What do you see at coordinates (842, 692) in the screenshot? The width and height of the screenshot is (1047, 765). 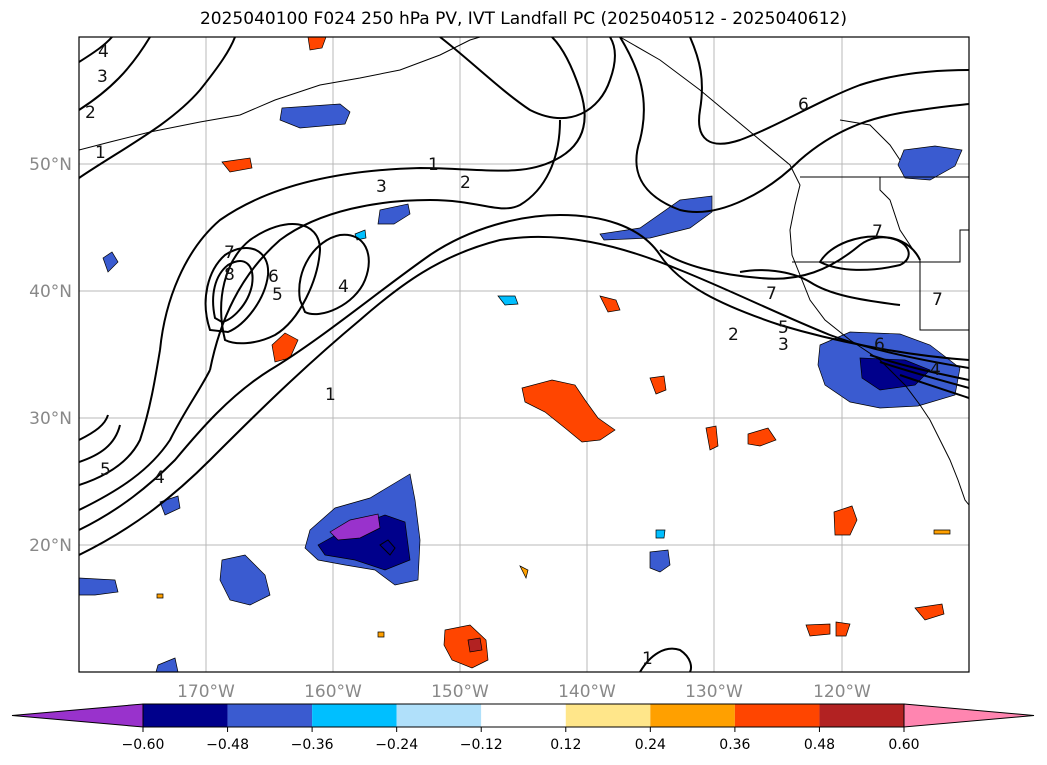 I see `lon-label: 120°W` at bounding box center [842, 692].